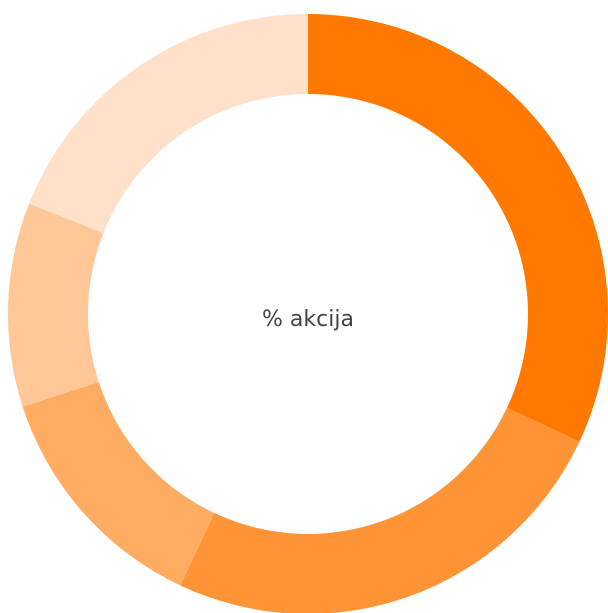 The image size is (608, 613). What do you see at coordinates (308, 319) in the screenshot?
I see `center-label: % akcija` at bounding box center [308, 319].